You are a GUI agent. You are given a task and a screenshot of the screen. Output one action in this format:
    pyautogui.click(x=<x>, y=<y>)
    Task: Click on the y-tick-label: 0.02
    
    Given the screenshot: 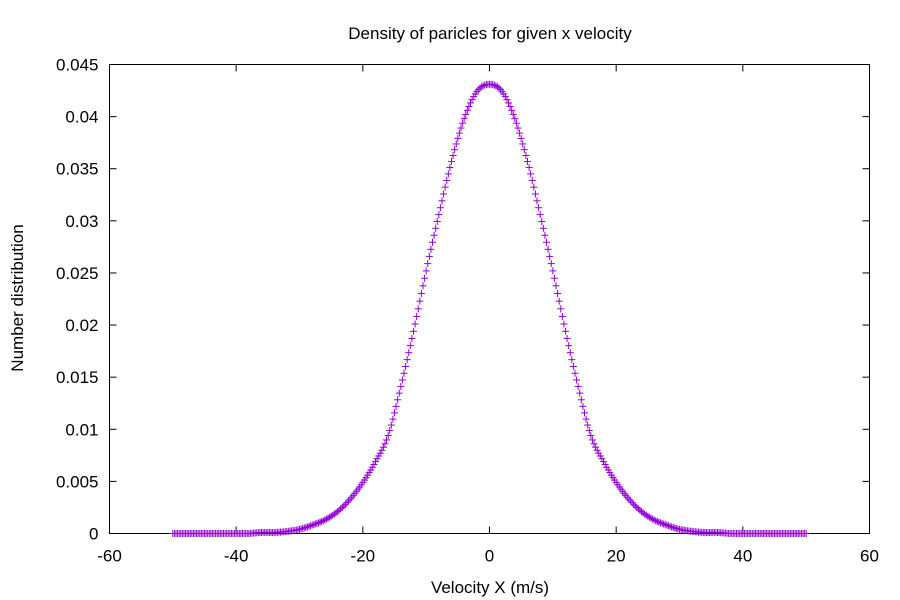 What is the action you would take?
    pyautogui.click(x=81, y=325)
    